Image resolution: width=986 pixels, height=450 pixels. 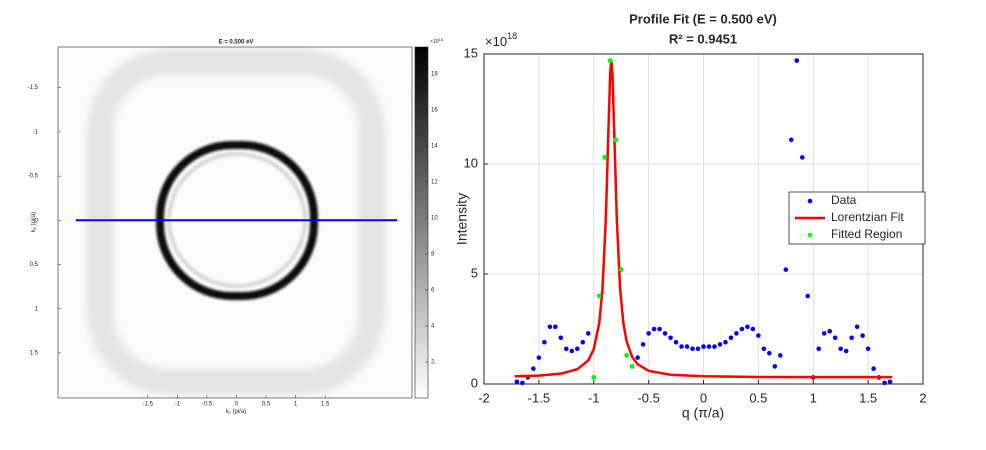 What do you see at coordinates (471, 52) in the screenshot?
I see `y-tick-label: 15` at bounding box center [471, 52].